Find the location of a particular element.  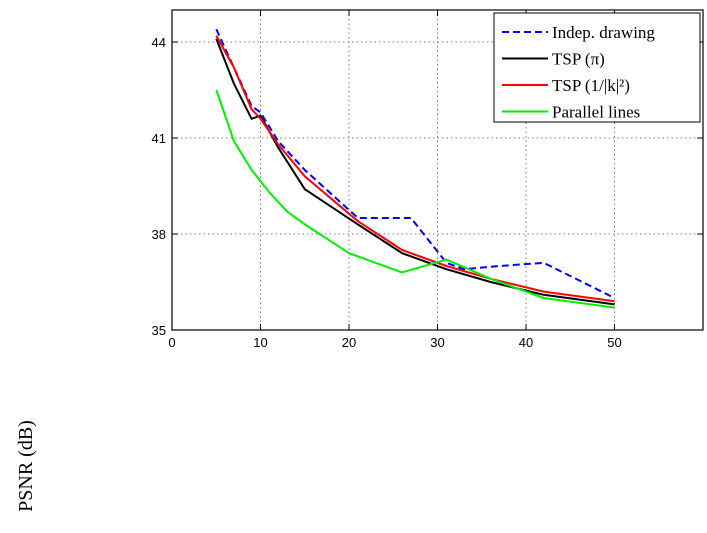

legend-label: TSP (1/|k|²) is located at coordinates (591, 85).